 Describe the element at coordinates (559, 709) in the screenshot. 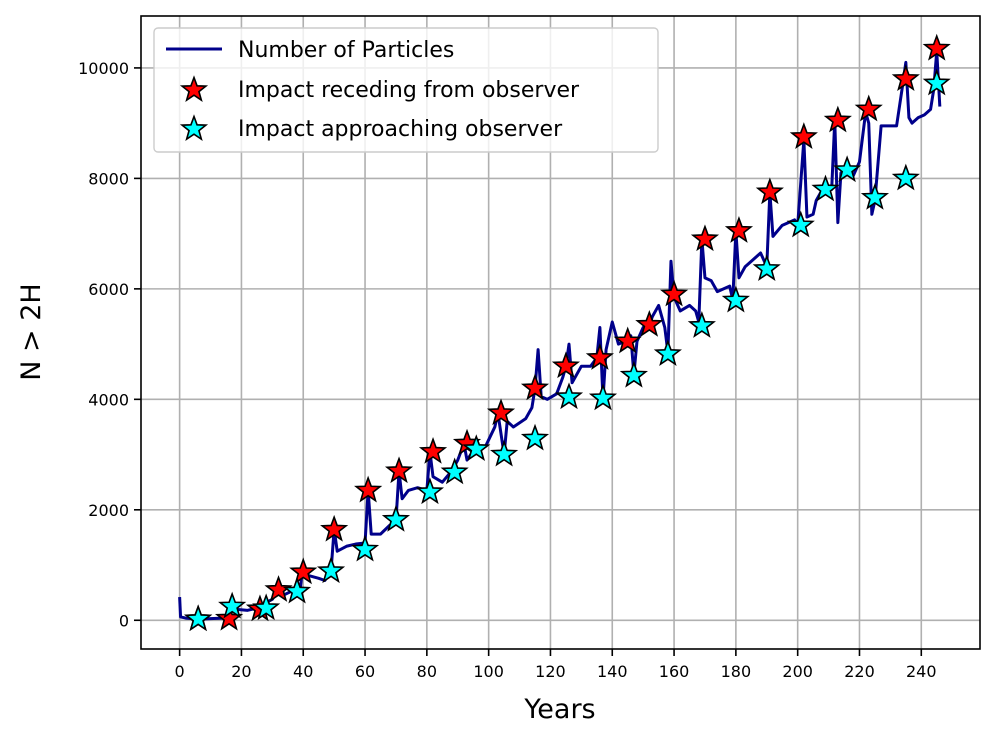

I see `x-axis-label: Years` at that location.